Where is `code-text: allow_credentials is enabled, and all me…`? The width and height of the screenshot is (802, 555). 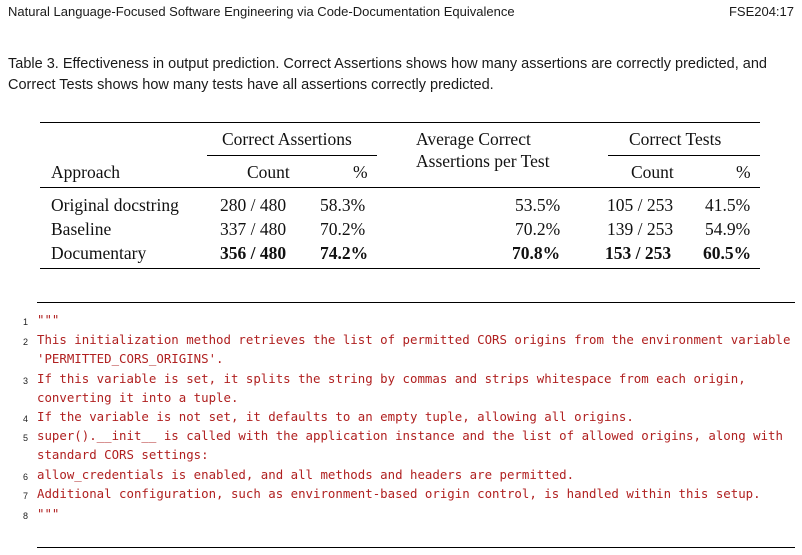 code-text: allow_credentials is enabled, and all me… is located at coordinates (306, 474).